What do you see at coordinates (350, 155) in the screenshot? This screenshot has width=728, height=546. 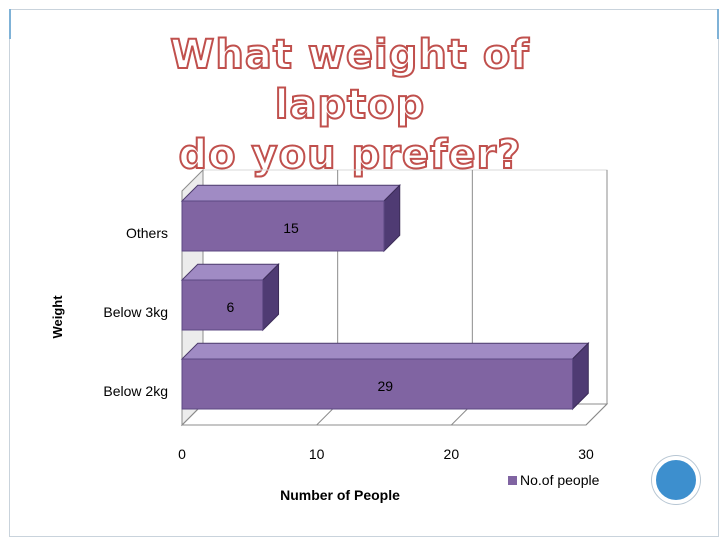 I see `title-line-2: do you prefer?` at bounding box center [350, 155].